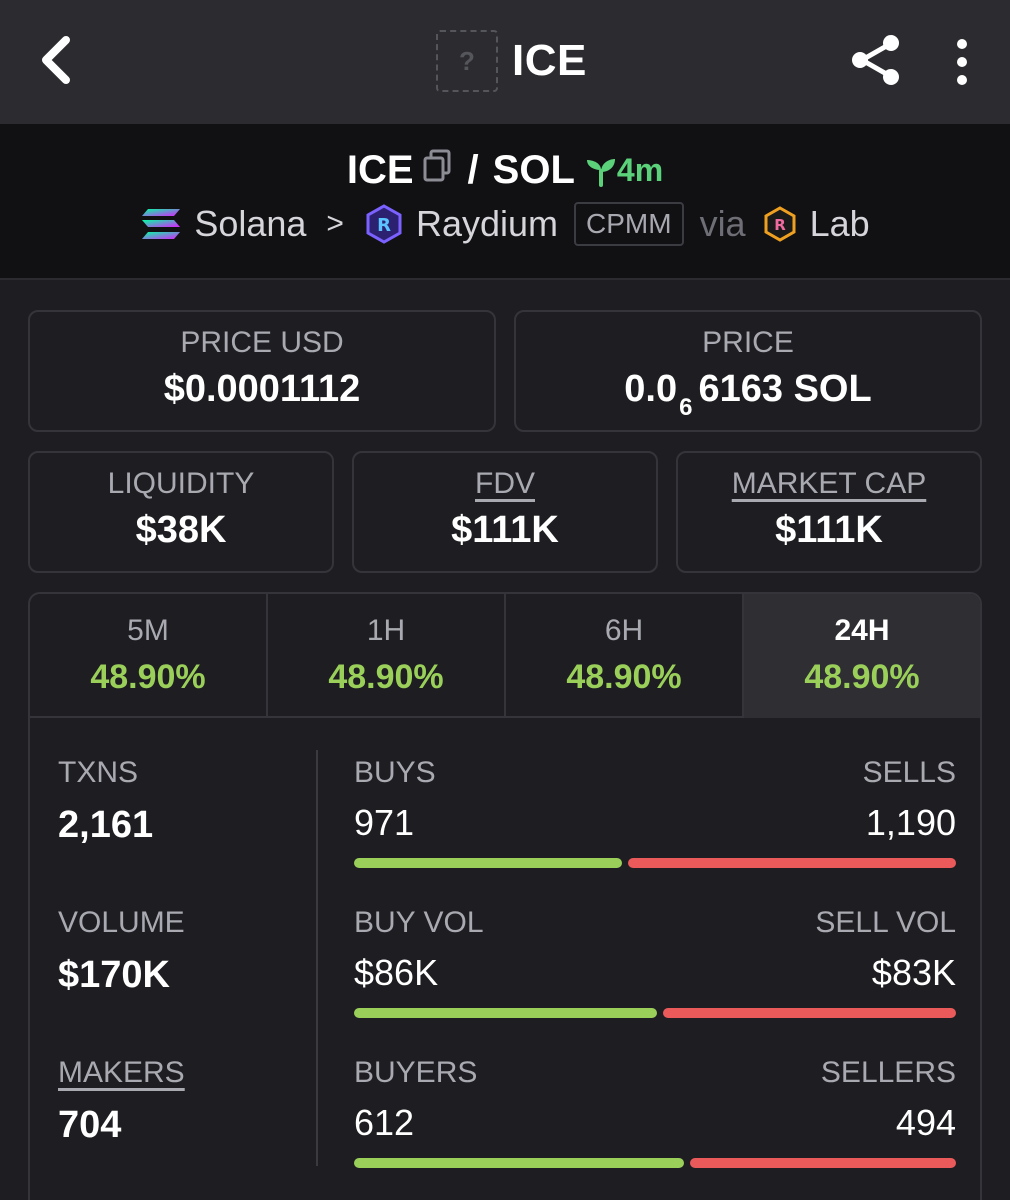 This screenshot has width=1010, height=1200. Describe the element at coordinates (419, 922) in the screenshot. I see `buy-vol-label: BUY VOL` at that location.